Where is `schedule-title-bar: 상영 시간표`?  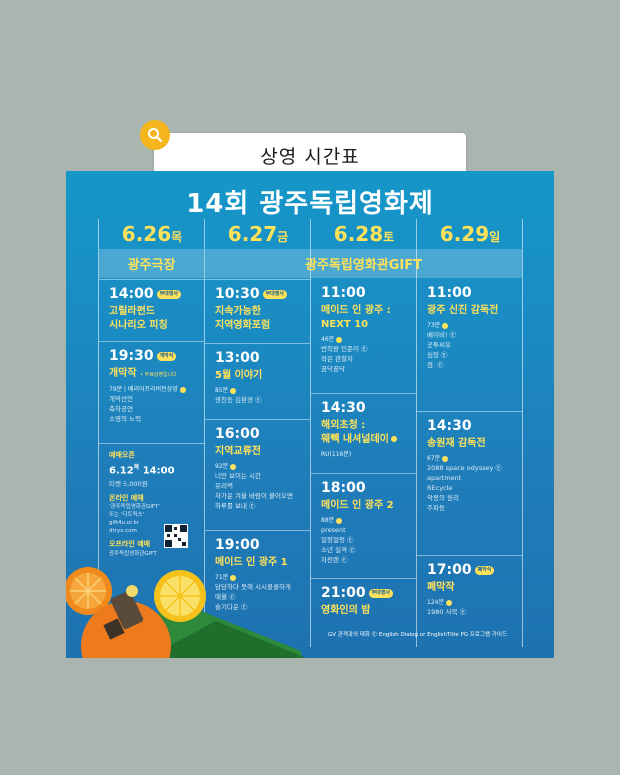 schedule-title-bar: 상영 시간표 is located at coordinates (310, 155).